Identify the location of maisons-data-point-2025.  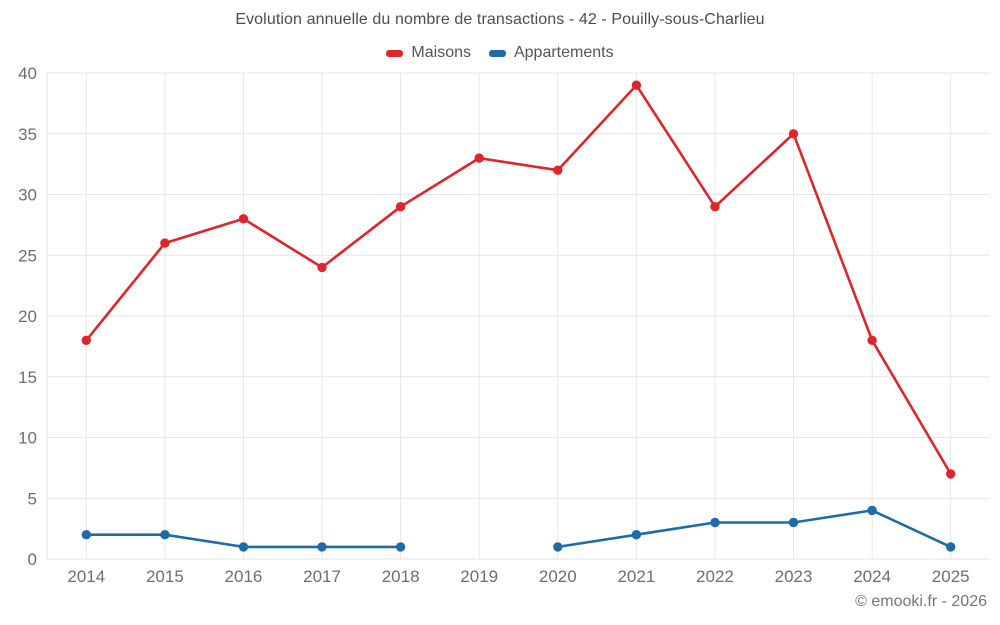
(951, 474).